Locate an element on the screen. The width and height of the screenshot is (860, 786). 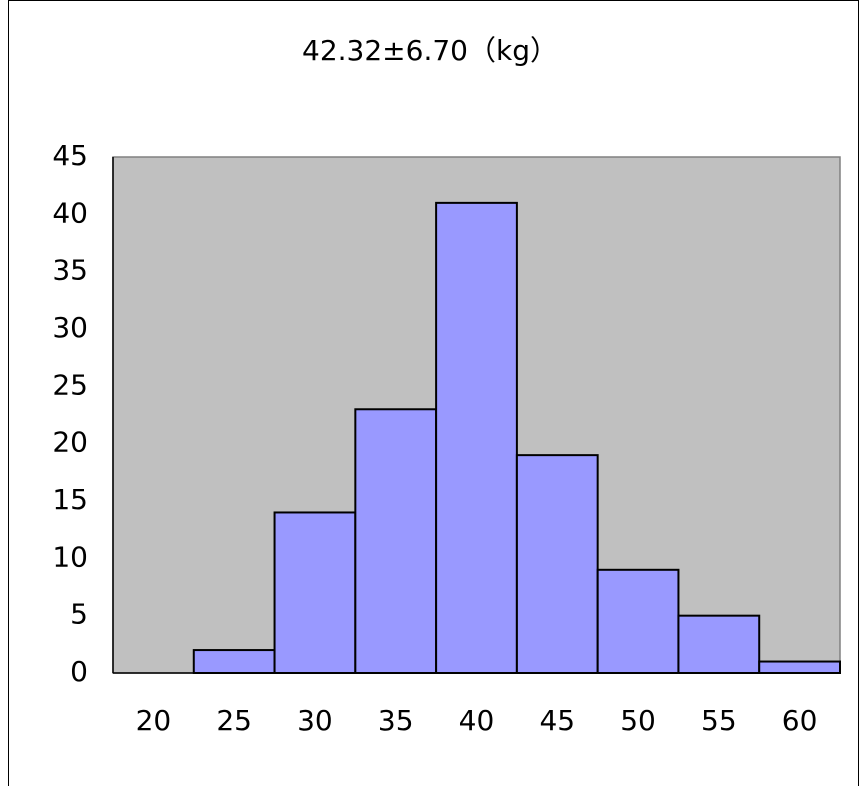
chart-title: 42.32±6.70（kg） is located at coordinates (430, 50).